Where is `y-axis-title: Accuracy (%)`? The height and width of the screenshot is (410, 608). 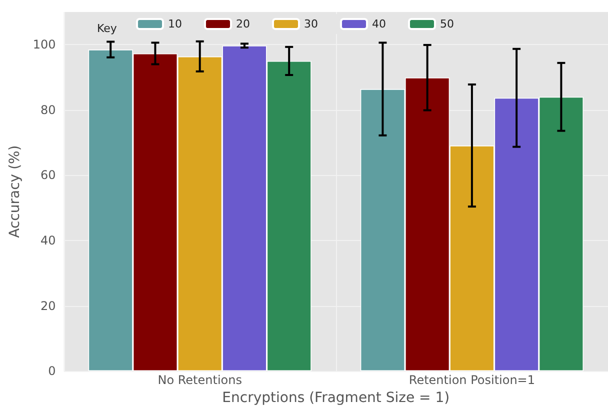 y-axis-title: Accuracy (%) is located at coordinates (15, 191).